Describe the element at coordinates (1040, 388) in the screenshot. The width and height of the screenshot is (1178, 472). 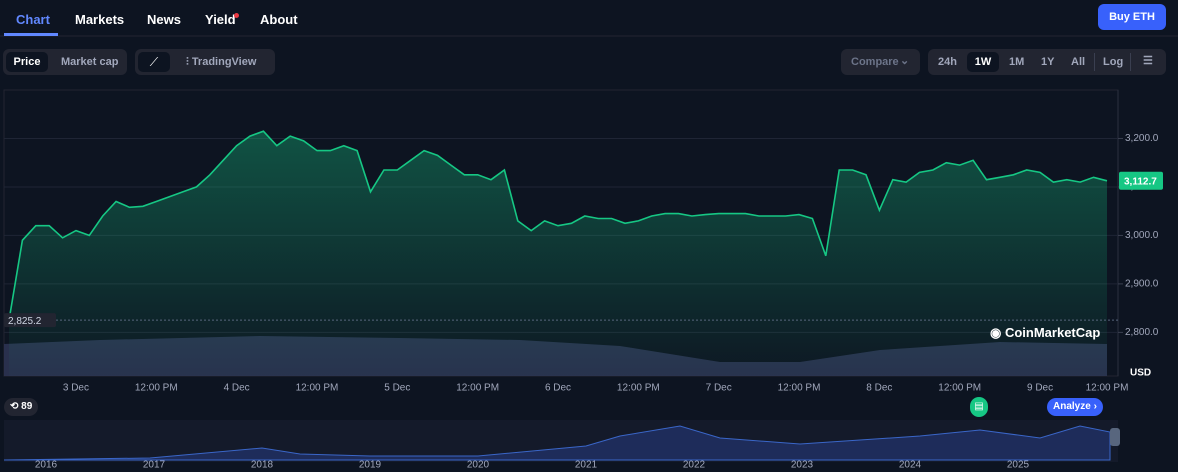
I see `x-tick-label: 9 Dec` at that location.